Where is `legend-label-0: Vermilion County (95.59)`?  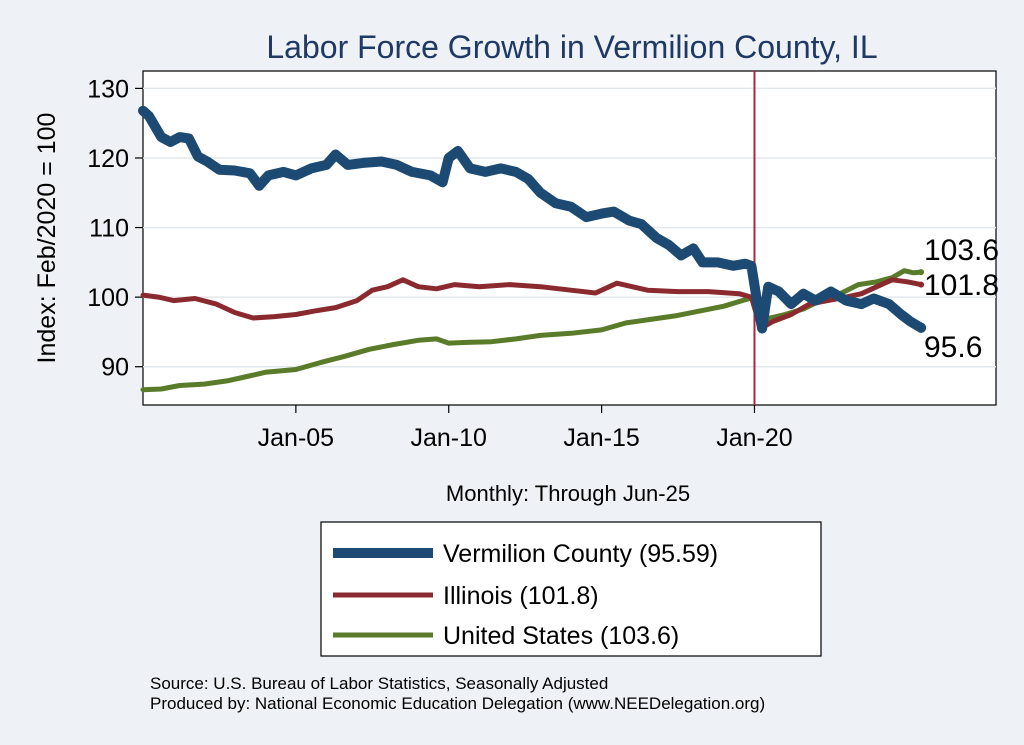
legend-label-0: Vermilion County (95.59) is located at coordinates (580, 554).